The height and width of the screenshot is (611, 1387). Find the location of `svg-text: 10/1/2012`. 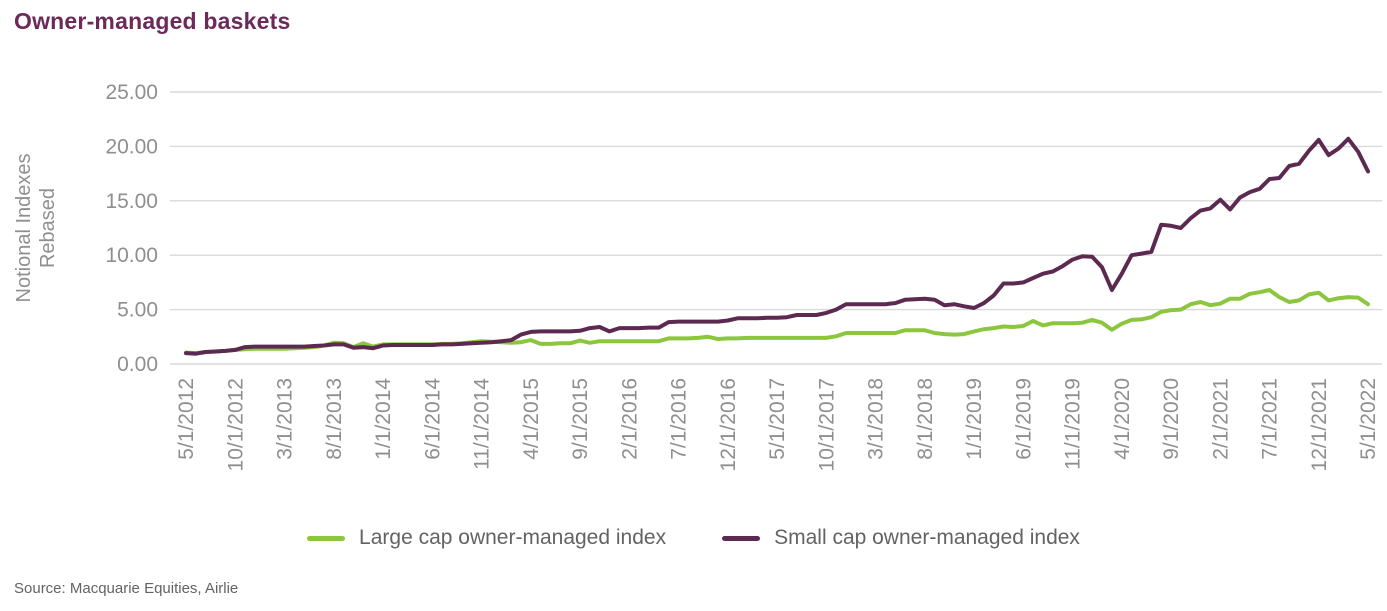

svg-text: 10/1/2012 is located at coordinates (235, 424).